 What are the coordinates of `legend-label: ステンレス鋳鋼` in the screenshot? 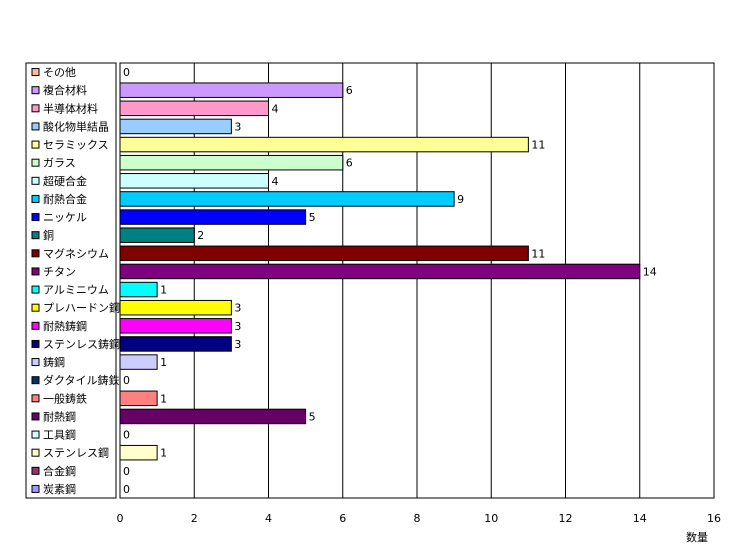 It's located at (81, 344).